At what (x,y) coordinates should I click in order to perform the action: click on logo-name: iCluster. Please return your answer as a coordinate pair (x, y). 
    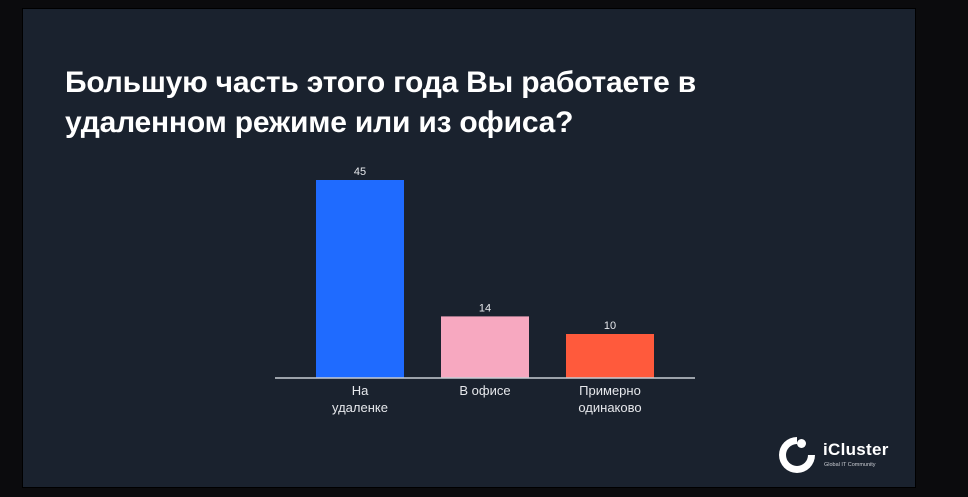
    Looking at the image, I should click on (856, 449).